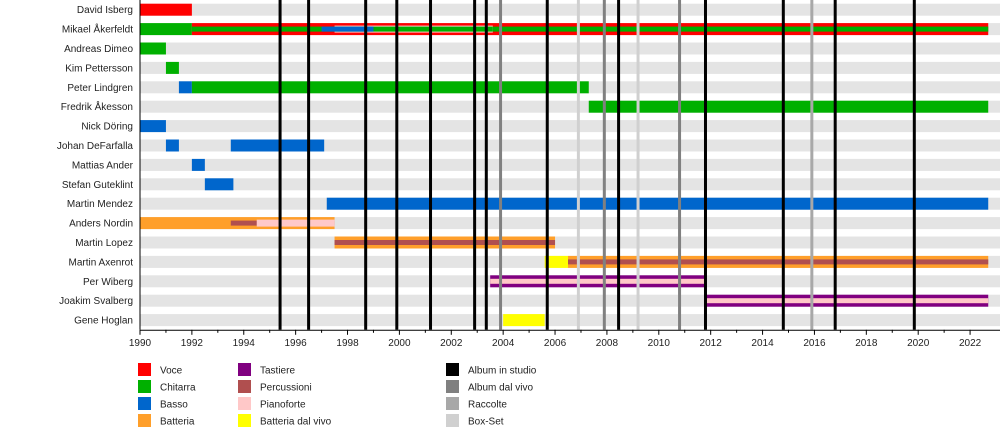 The image size is (1000, 440). What do you see at coordinates (244, 343) in the screenshot?
I see `tick-label-1994: 1994` at bounding box center [244, 343].